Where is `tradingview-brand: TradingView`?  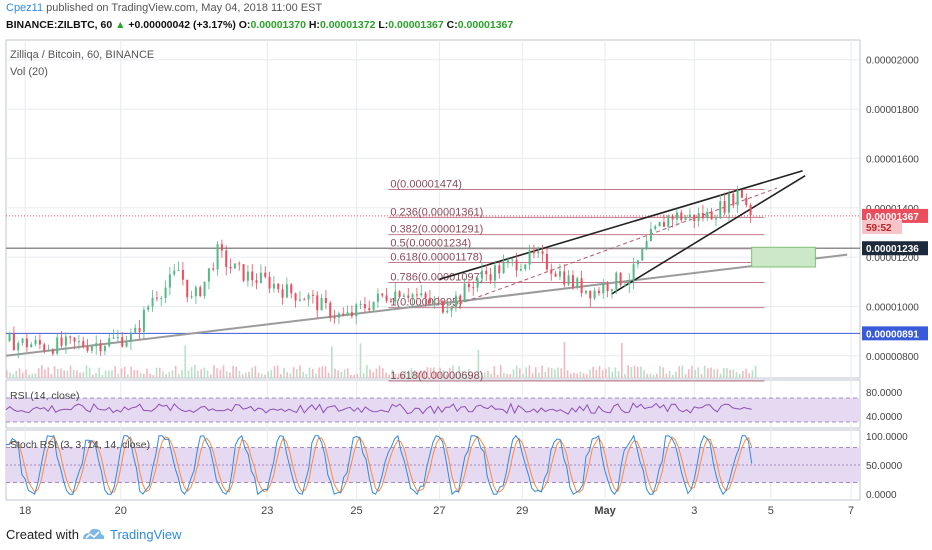
tradingview-brand: TradingView is located at coordinates (146, 534).